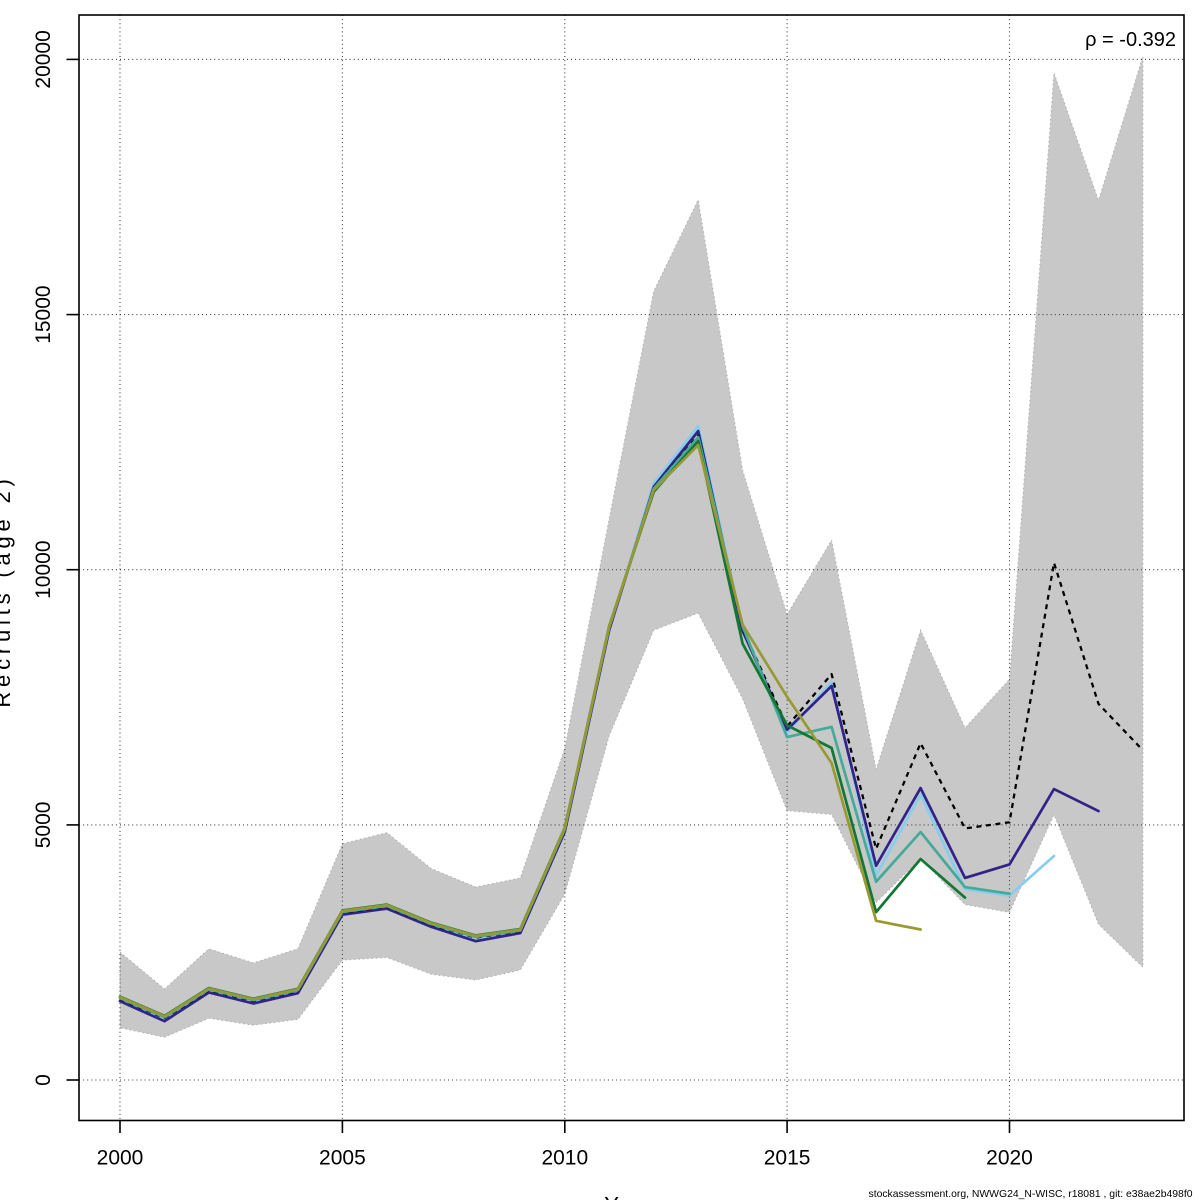 This screenshot has height=1200, width=1200. Describe the element at coordinates (1130, 40) in the screenshot. I see `svg-text: ρ = -0.392` at that location.